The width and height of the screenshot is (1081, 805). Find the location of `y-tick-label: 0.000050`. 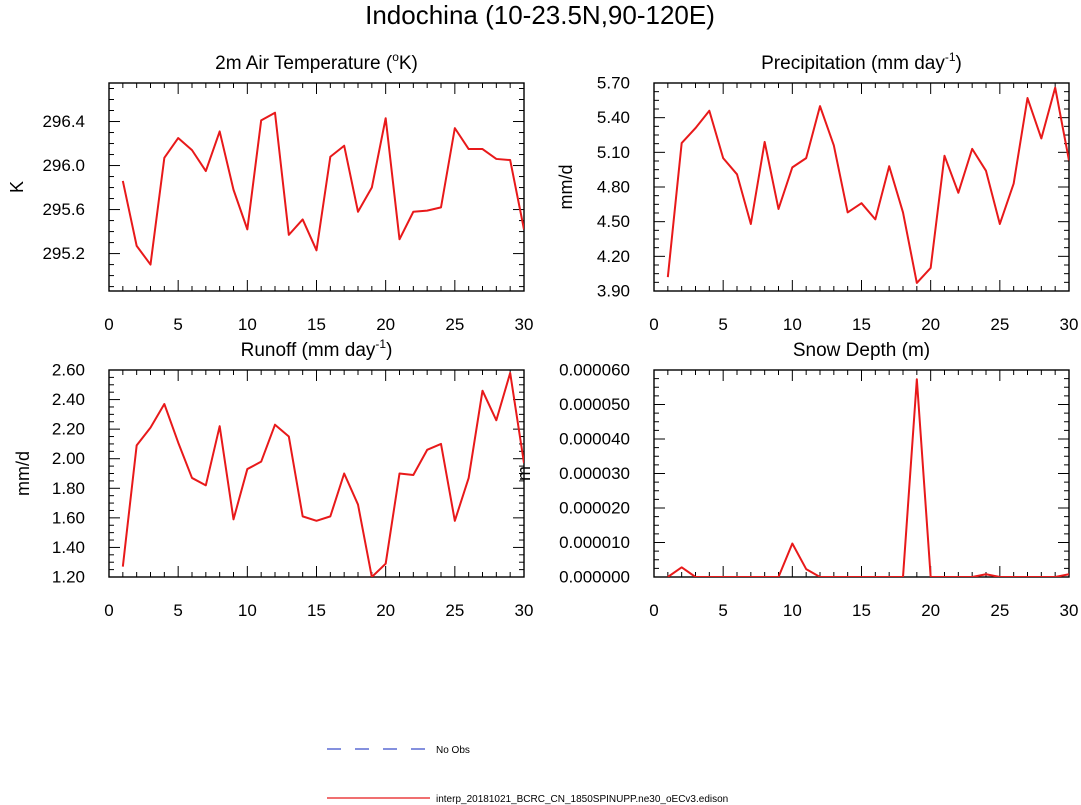

y-tick-label: 0.000050 is located at coordinates (594, 404).